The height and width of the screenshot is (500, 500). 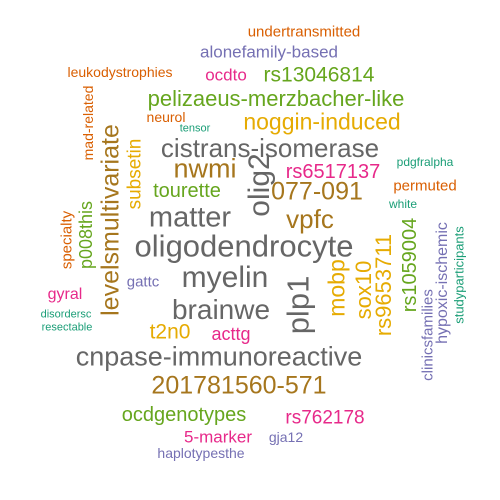 What do you see at coordinates (333, 172) in the screenshot?
I see `word-rs6517137: rs6517137` at bounding box center [333, 172].